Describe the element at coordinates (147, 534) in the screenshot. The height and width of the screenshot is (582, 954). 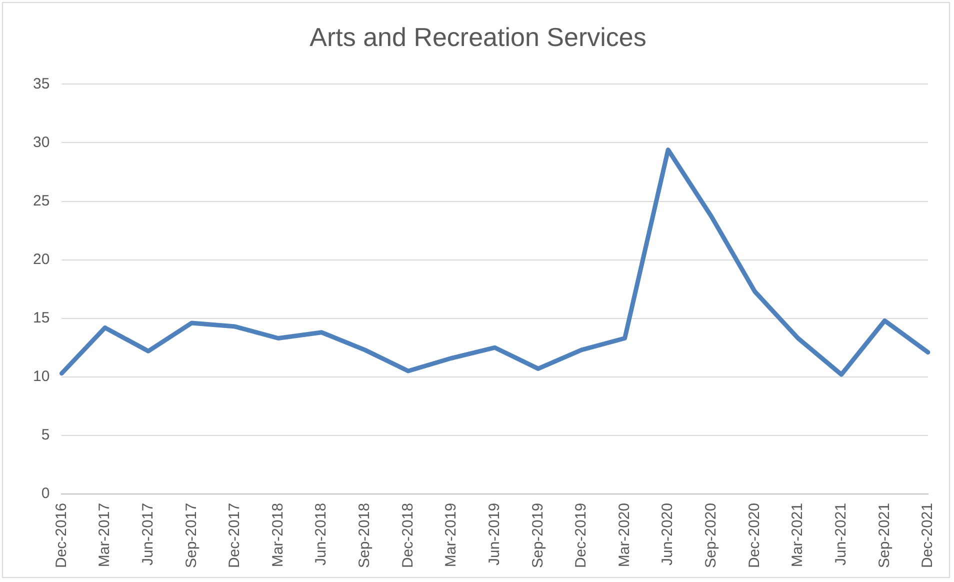
I see `x-tick-label: Jun-2017` at that location.